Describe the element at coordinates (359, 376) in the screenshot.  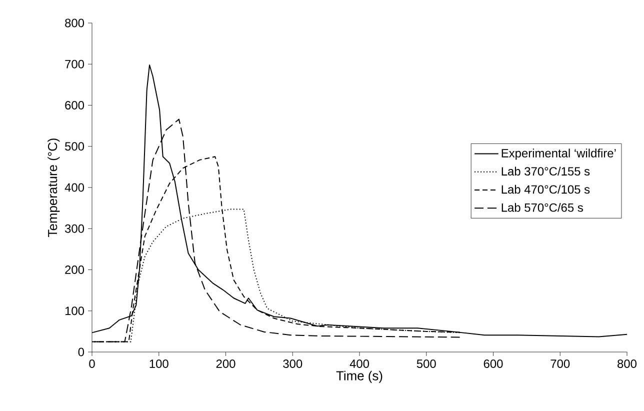
I see `x-axis-title: Time (s)` at that location.